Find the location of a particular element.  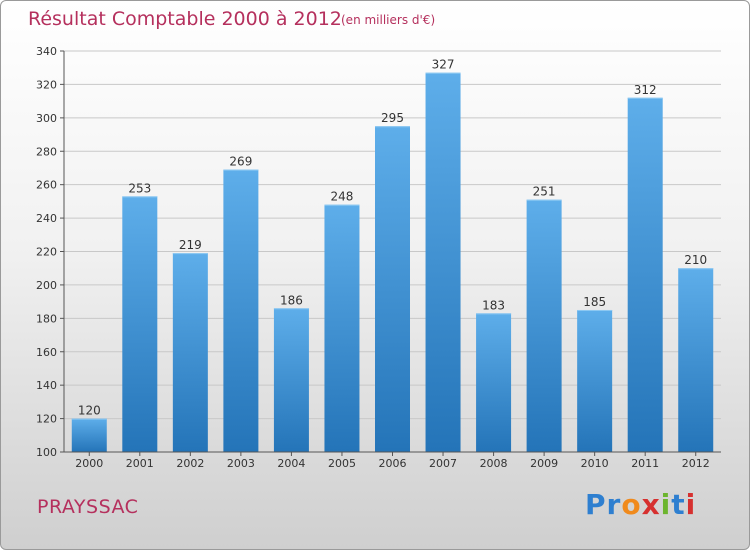

y-tick-label: 280 is located at coordinates (46, 151).